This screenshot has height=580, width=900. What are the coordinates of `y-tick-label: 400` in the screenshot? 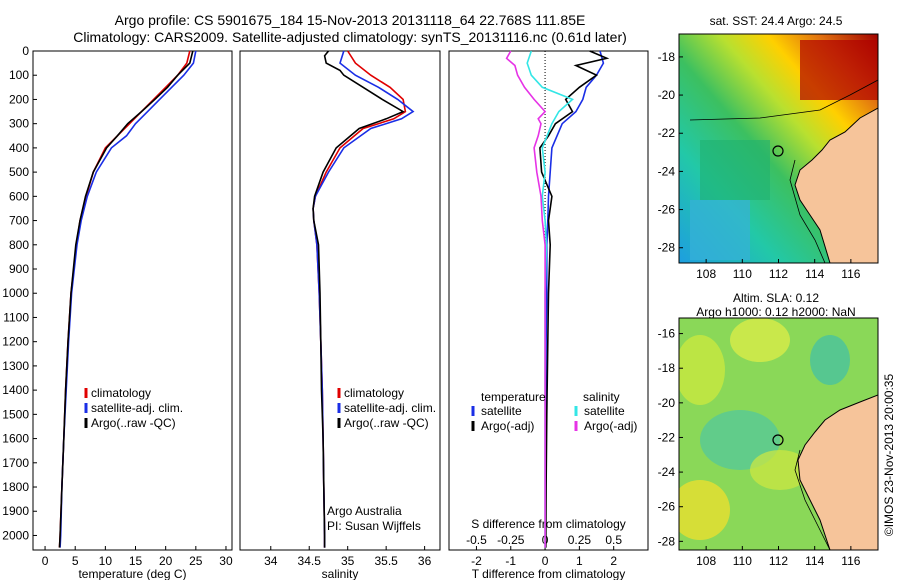 It's located at (19, 148).